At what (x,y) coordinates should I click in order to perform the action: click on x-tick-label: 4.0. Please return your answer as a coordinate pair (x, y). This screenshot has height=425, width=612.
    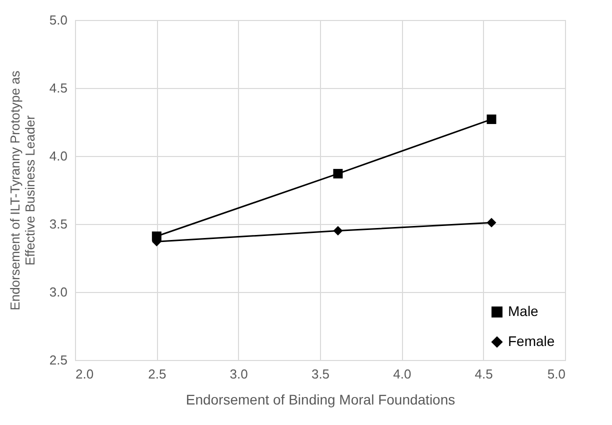
    Looking at the image, I should click on (402, 374).